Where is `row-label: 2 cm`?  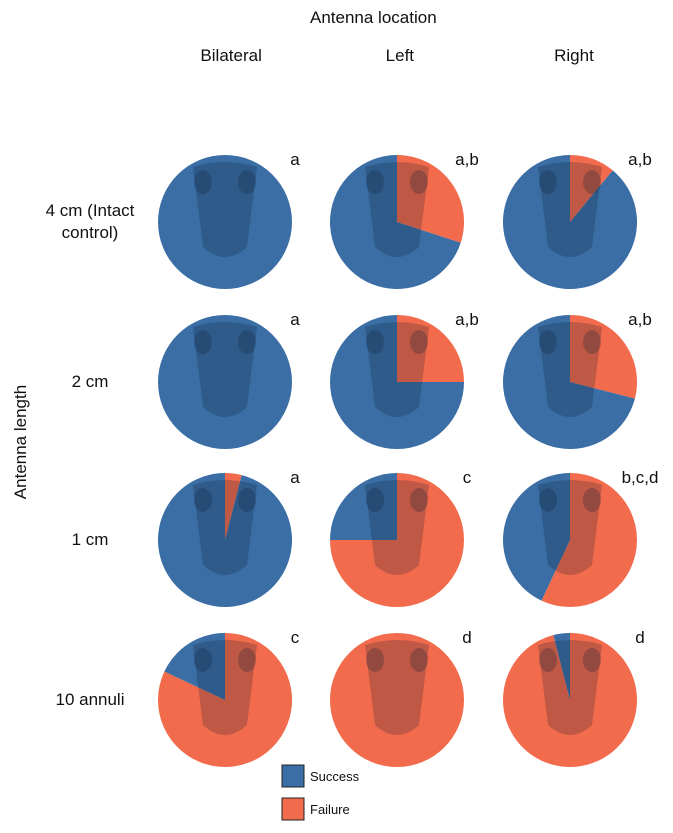 row-label: 2 cm is located at coordinates (90, 381).